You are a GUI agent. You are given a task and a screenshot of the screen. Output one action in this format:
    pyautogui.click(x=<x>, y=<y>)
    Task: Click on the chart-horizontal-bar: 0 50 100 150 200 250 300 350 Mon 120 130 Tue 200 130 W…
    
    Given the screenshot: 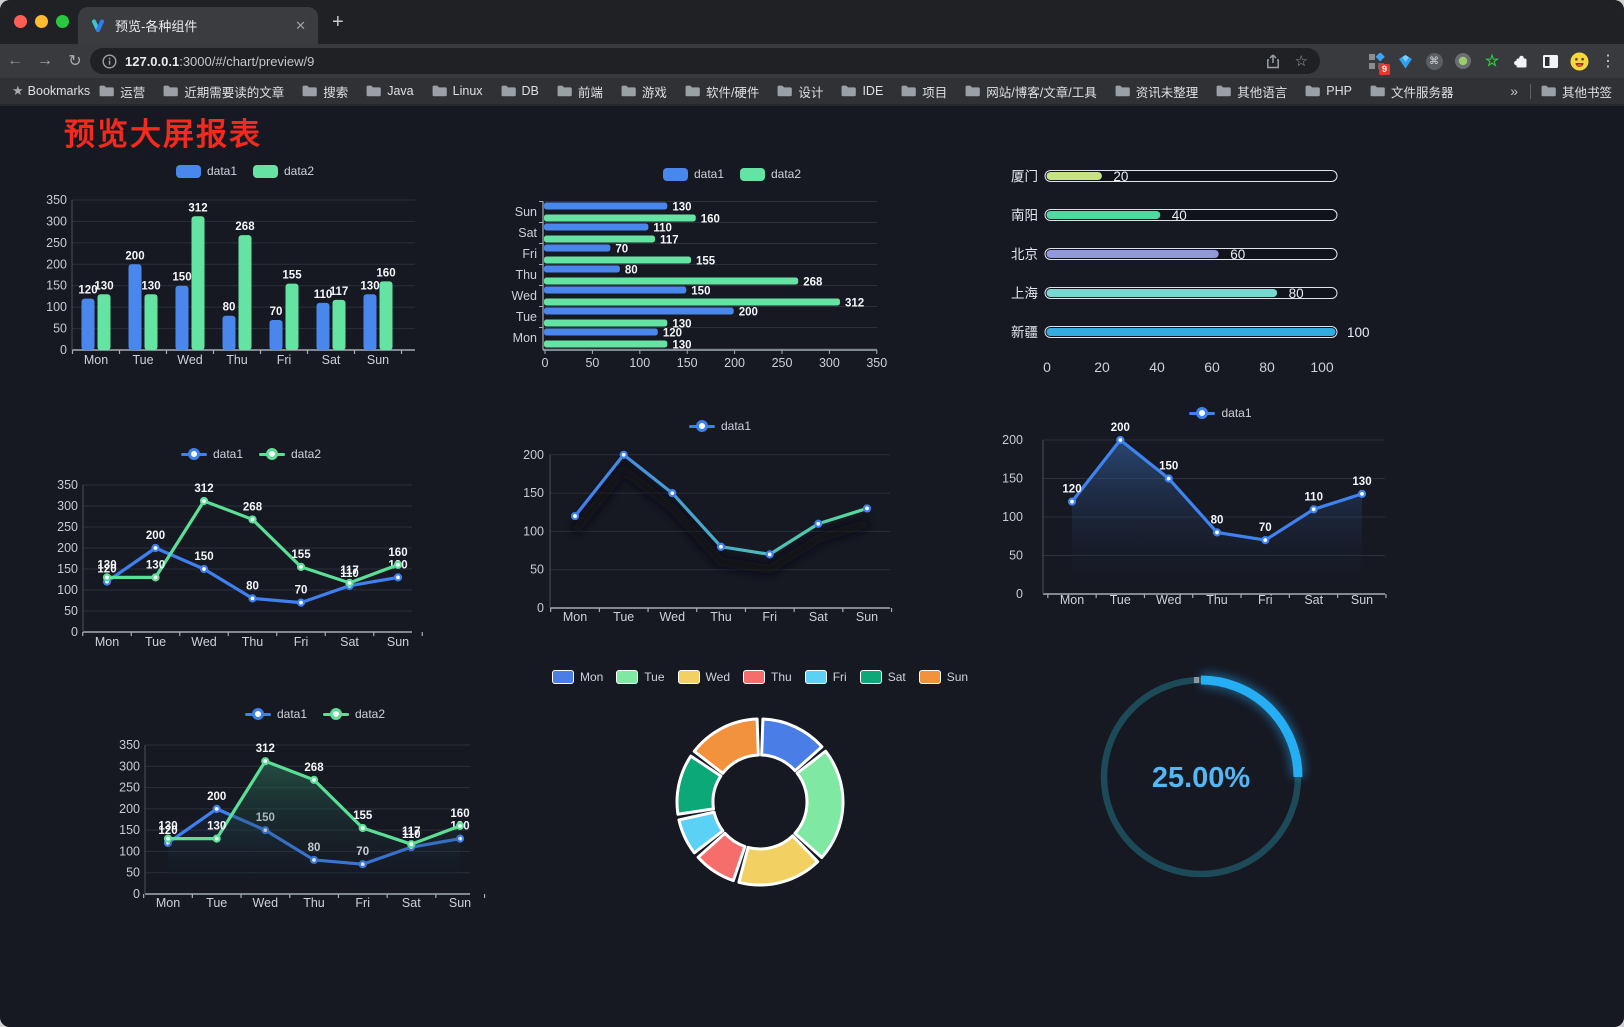 What is the action you would take?
    pyautogui.click(x=710, y=262)
    